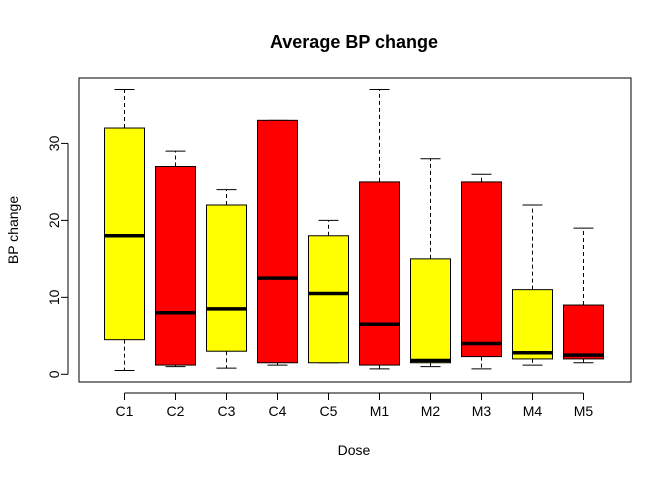 The image size is (672, 480). I want to click on x-tick-label: C5, so click(329, 411).